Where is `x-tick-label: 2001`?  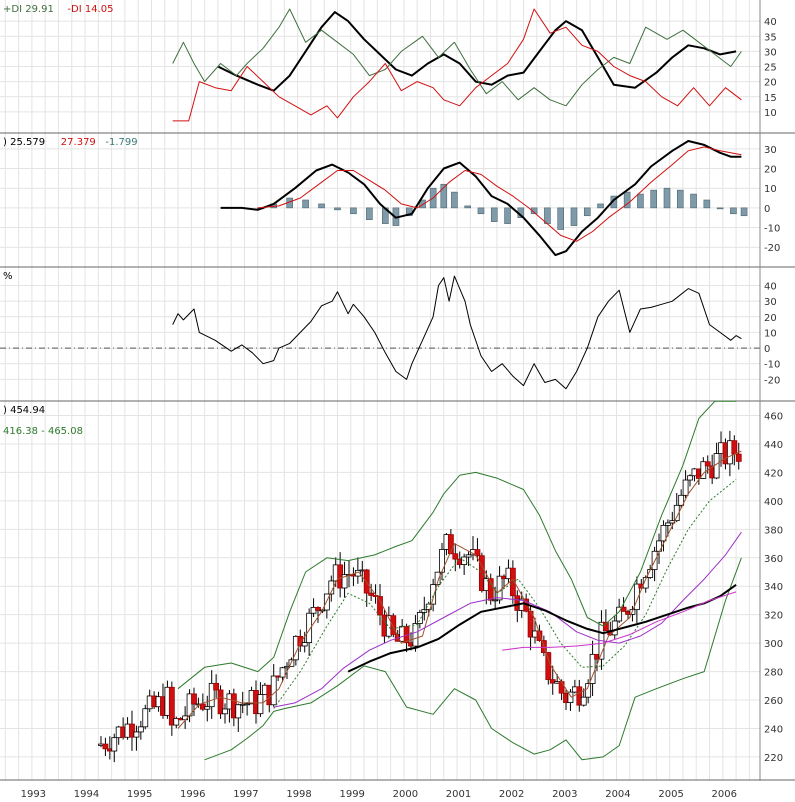
x-tick-label: 2001 is located at coordinates (458, 794).